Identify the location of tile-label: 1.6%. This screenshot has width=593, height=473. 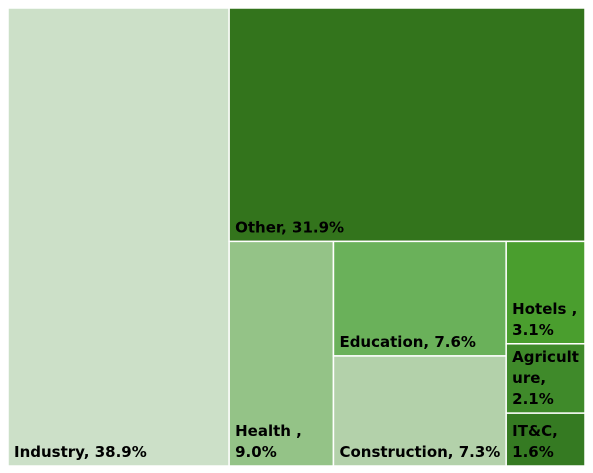
(533, 452).